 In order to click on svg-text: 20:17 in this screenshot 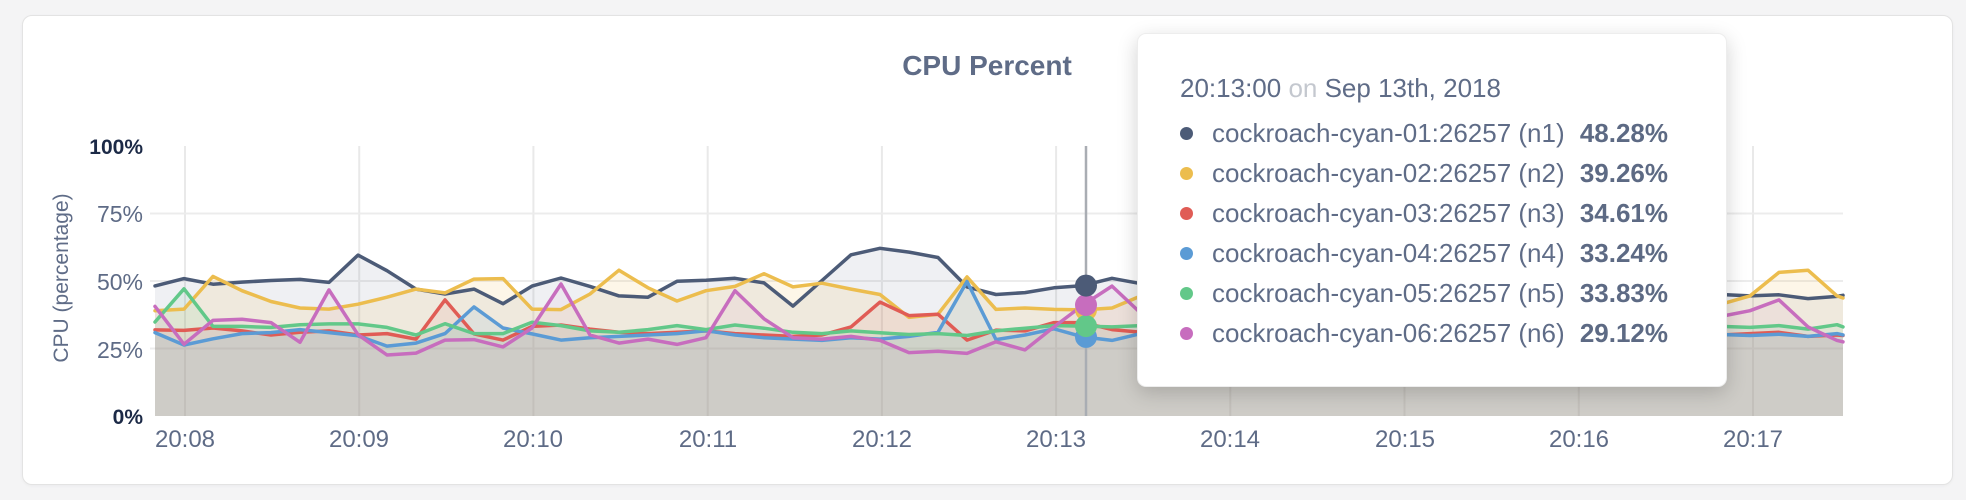, I will do `click(1753, 439)`.